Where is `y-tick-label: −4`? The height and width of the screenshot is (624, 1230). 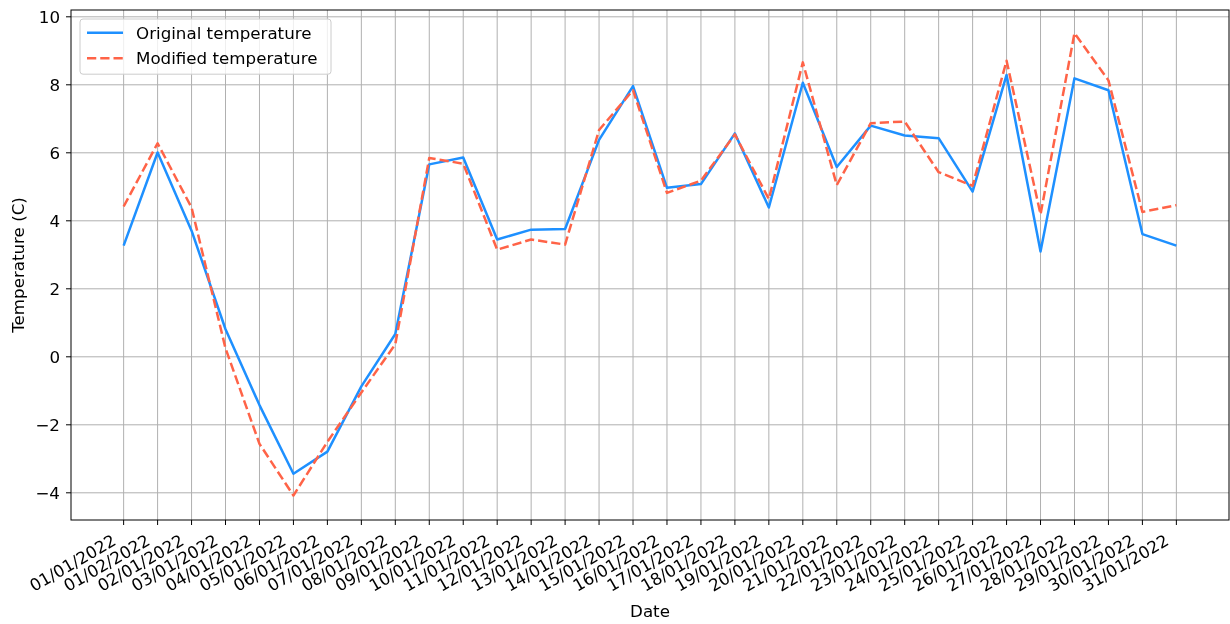 y-tick-label: −4 is located at coordinates (47, 492).